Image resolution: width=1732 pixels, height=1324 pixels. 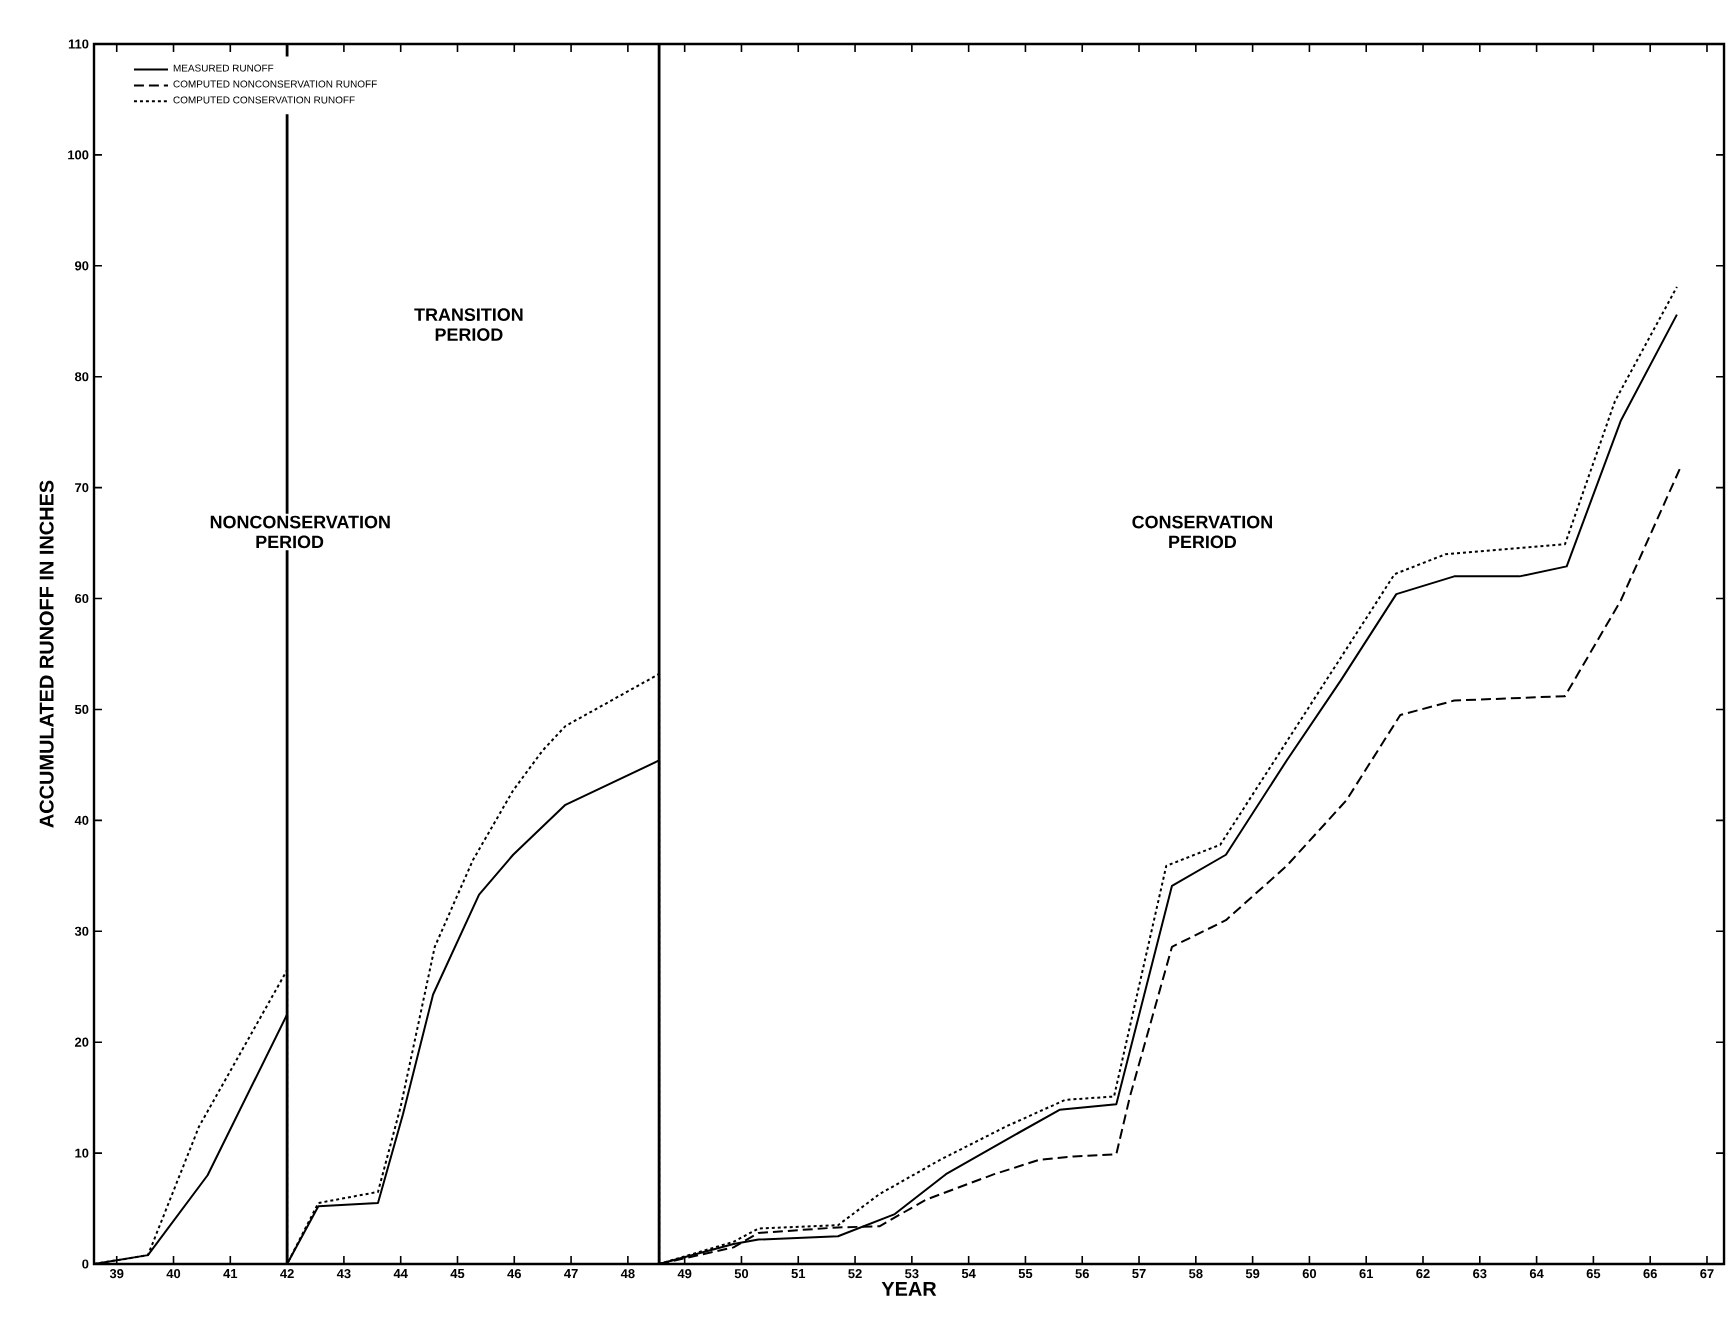 I want to click on annotation: NONCONSERVATION PERIOD, so click(x=300, y=532).